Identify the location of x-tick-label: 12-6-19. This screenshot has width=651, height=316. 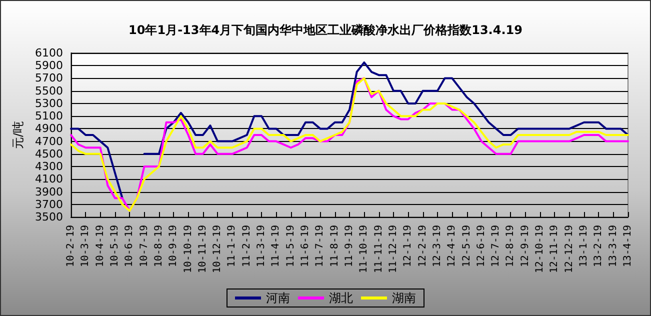
(481, 246).